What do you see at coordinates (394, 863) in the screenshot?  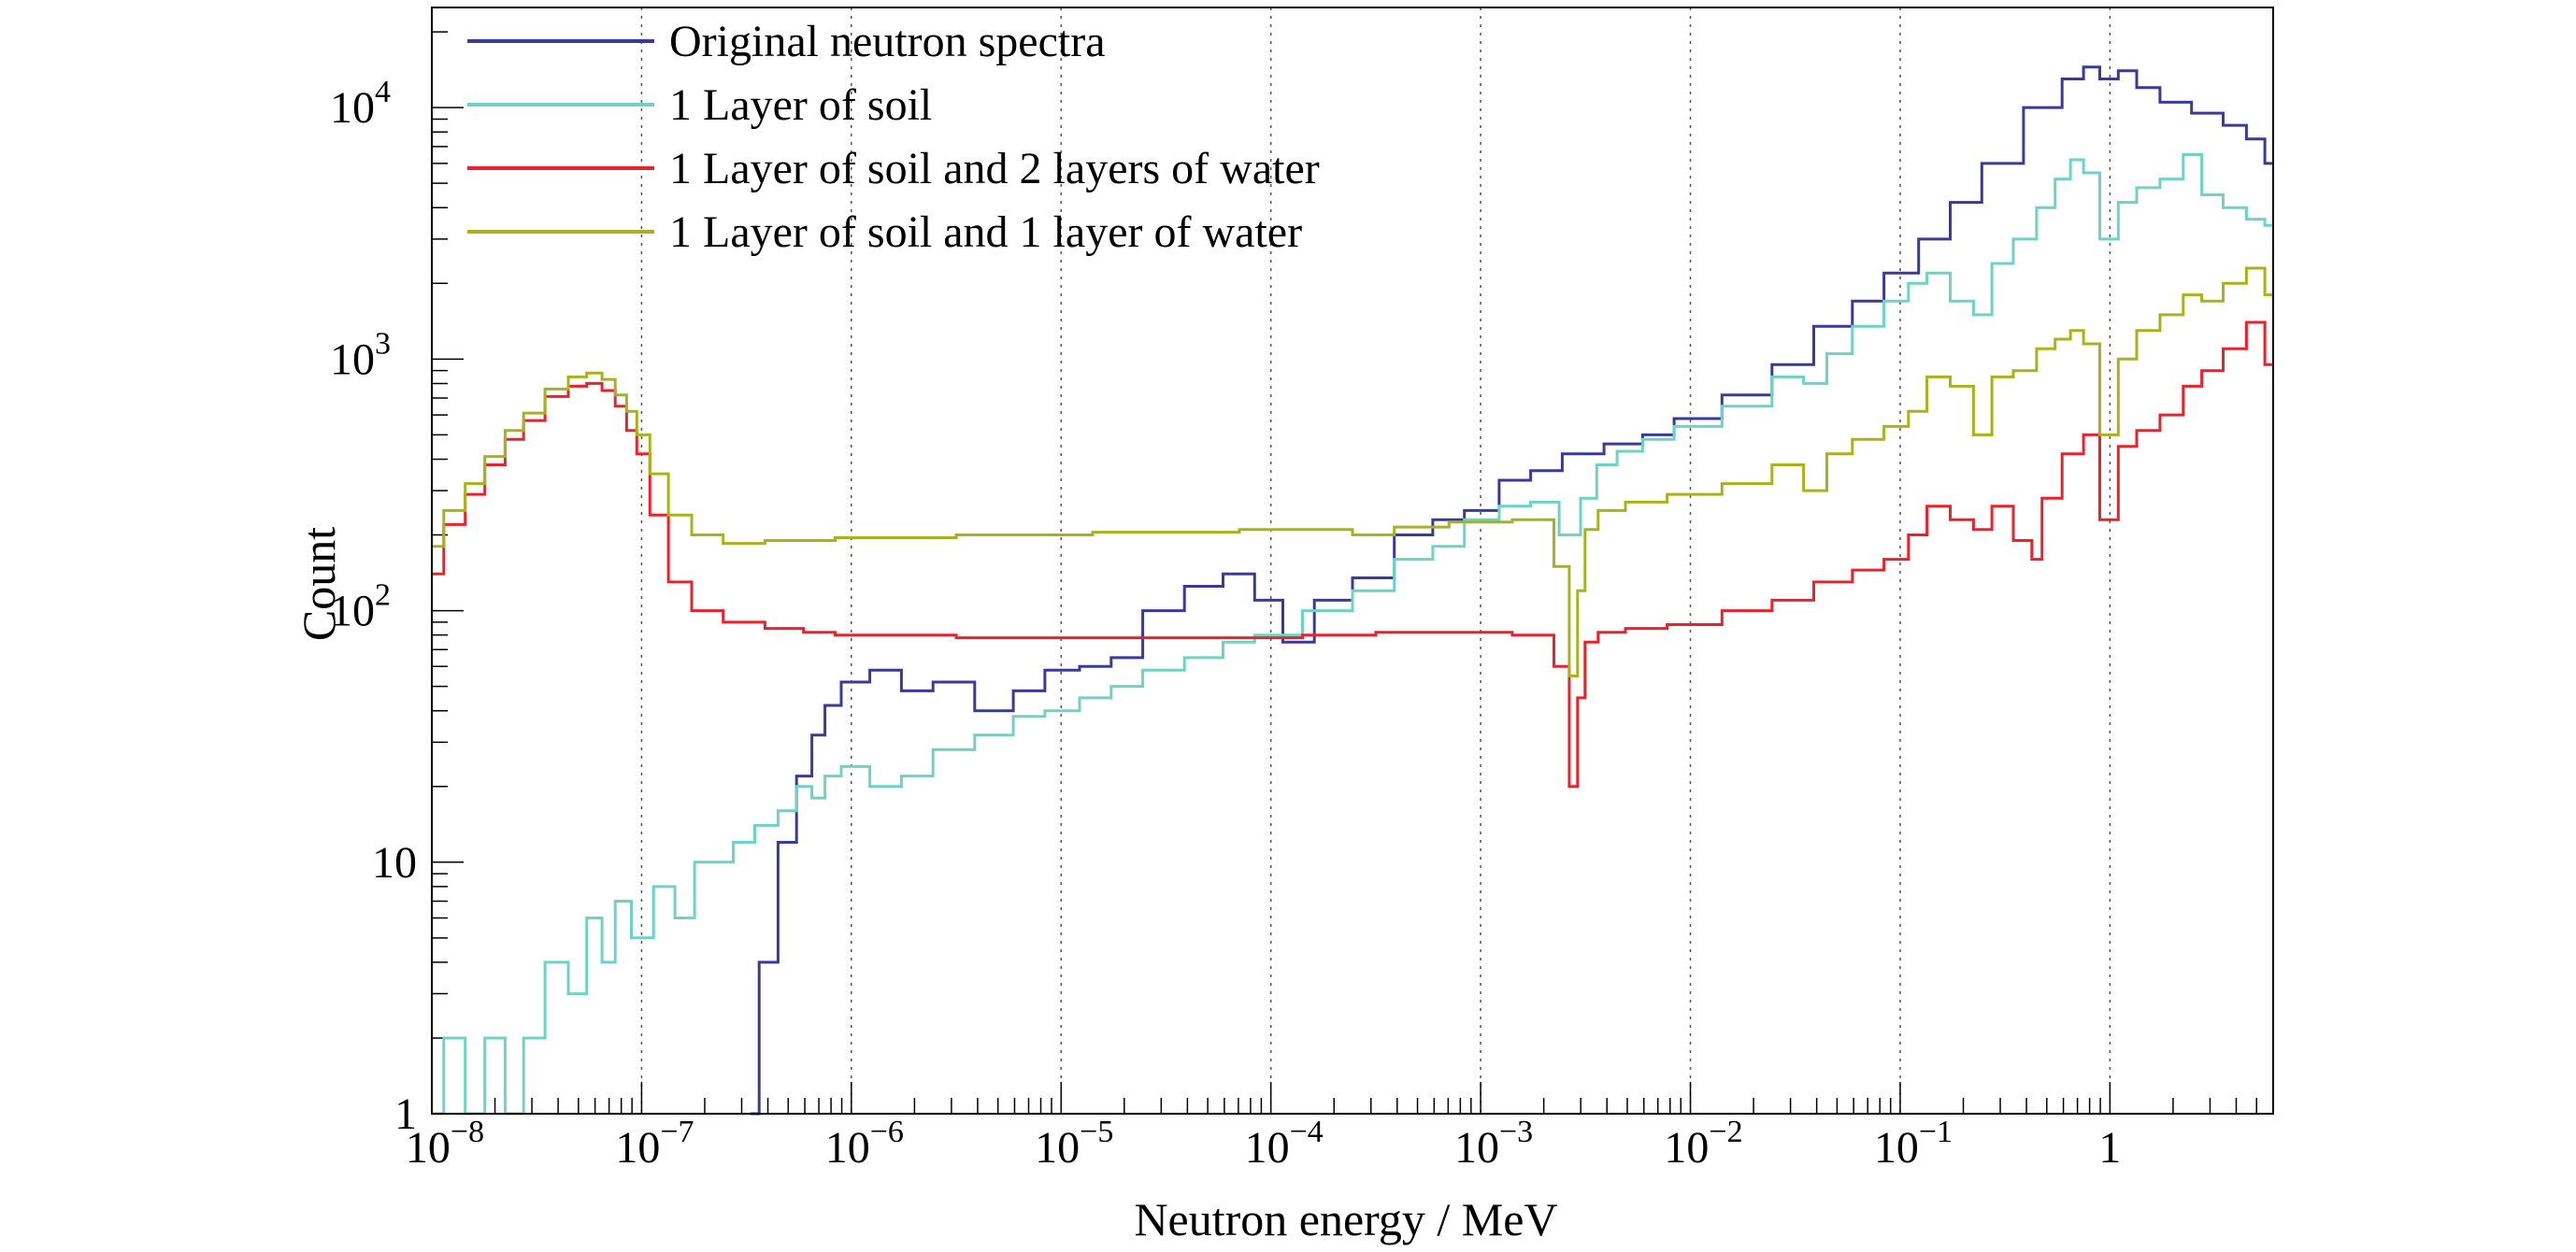 I see `tick-label: 10` at bounding box center [394, 863].